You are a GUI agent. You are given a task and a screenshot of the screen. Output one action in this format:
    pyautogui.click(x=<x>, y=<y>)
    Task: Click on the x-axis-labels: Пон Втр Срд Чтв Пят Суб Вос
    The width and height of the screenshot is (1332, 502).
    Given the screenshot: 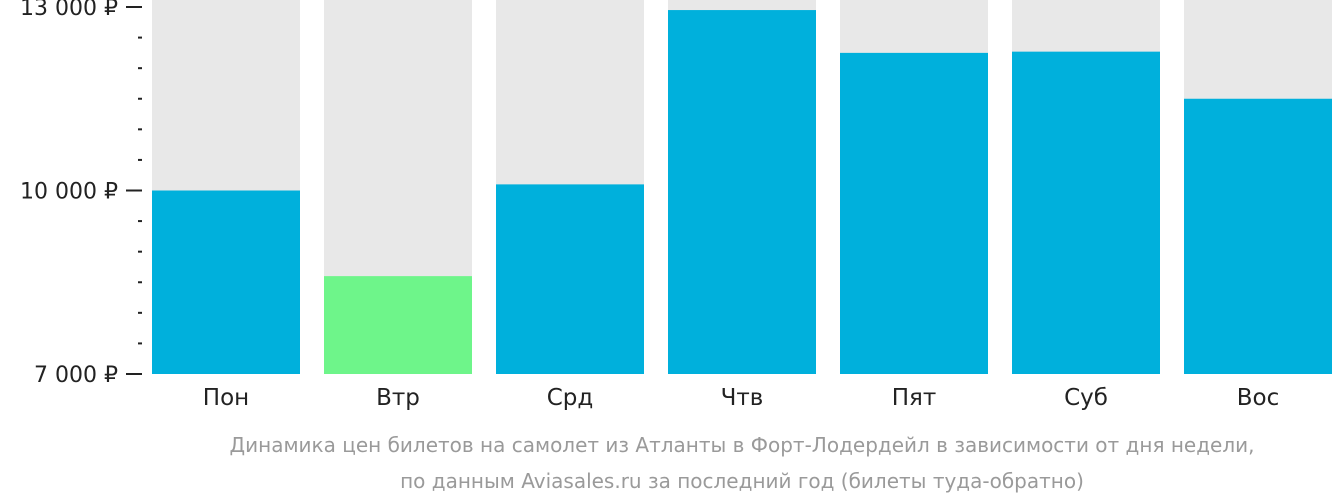 What is the action you would take?
    pyautogui.click(x=741, y=398)
    